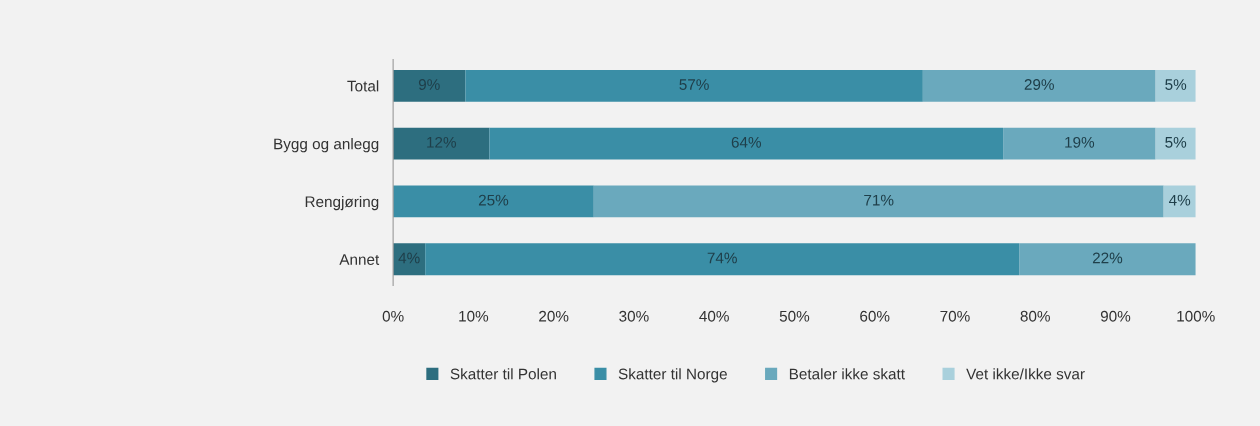 The width and height of the screenshot is (1260, 426). Describe the element at coordinates (554, 316) in the screenshot. I see `x-tick-label: 20%` at that location.